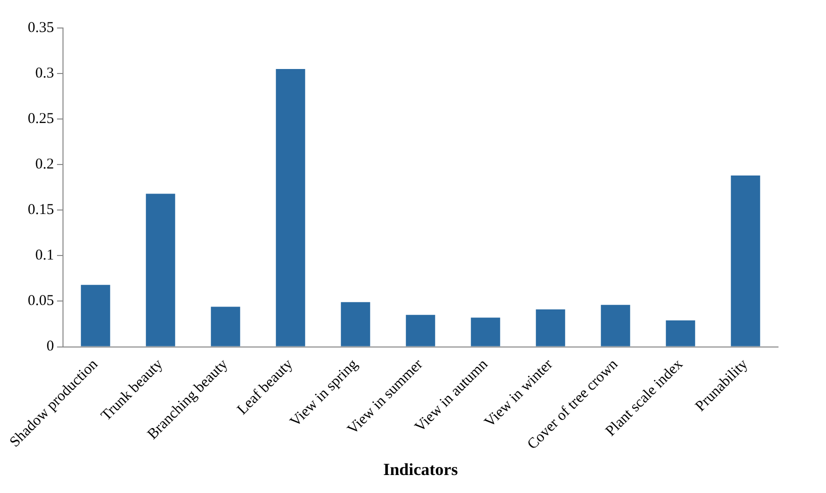 The image size is (826, 493). What do you see at coordinates (44, 256) in the screenshot?
I see `y-tick-label: 0.1` at bounding box center [44, 256].